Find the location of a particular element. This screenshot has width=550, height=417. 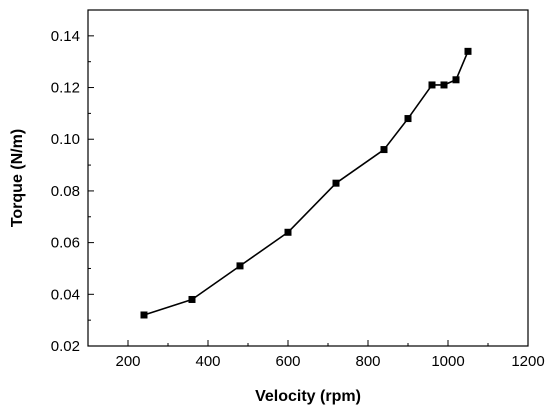

y-tick-label: 0.06 is located at coordinates (65, 243).